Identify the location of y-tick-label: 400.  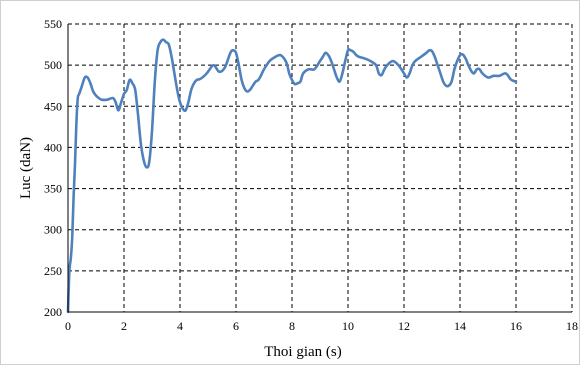
(53, 147).